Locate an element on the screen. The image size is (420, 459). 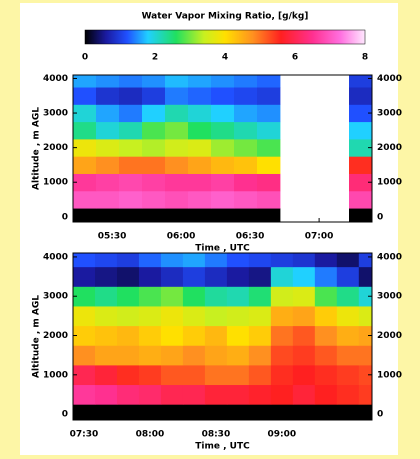
y-tick-label: 0 is located at coordinates (65, 217).